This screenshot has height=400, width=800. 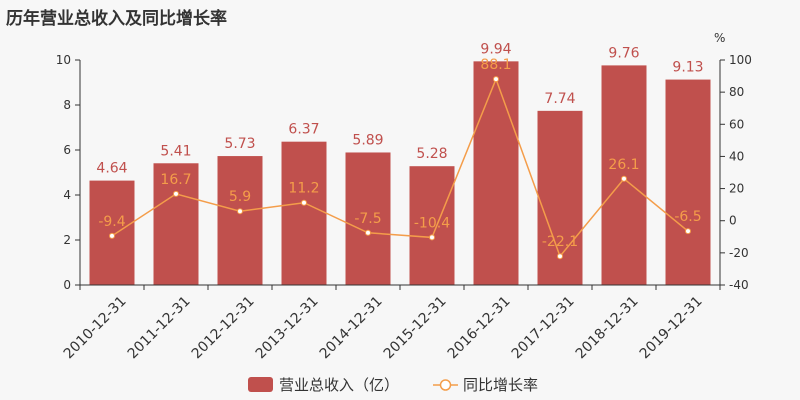 What do you see at coordinates (175, 180) in the screenshot?
I see `growth-rate-label: 16.7` at bounding box center [175, 180].